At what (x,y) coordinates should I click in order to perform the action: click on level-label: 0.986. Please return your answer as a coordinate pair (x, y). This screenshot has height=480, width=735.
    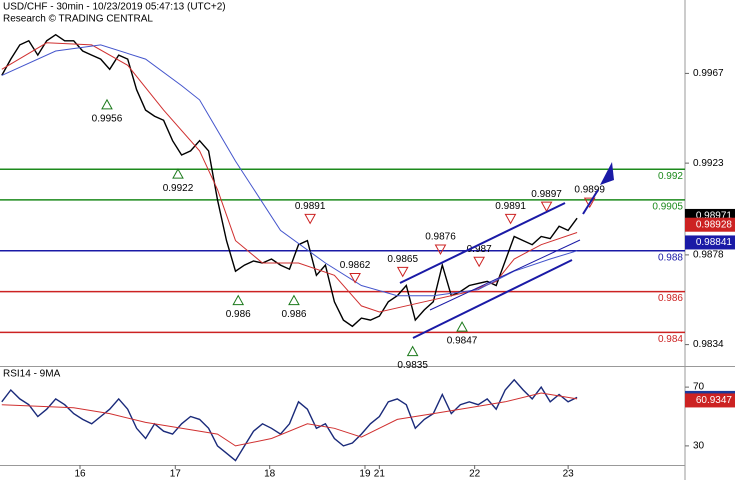
    Looking at the image, I should click on (670, 298).